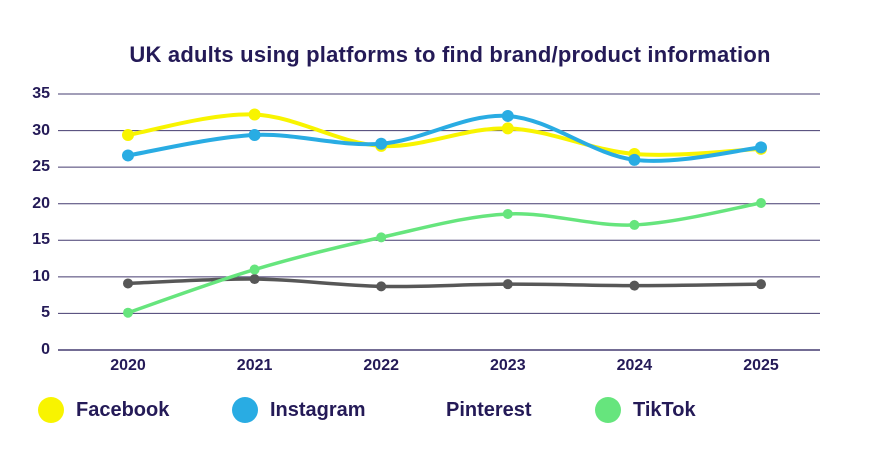 Image resolution: width=874 pixels, height=464 pixels. I want to click on y-tick-label-35: 35, so click(41, 93).